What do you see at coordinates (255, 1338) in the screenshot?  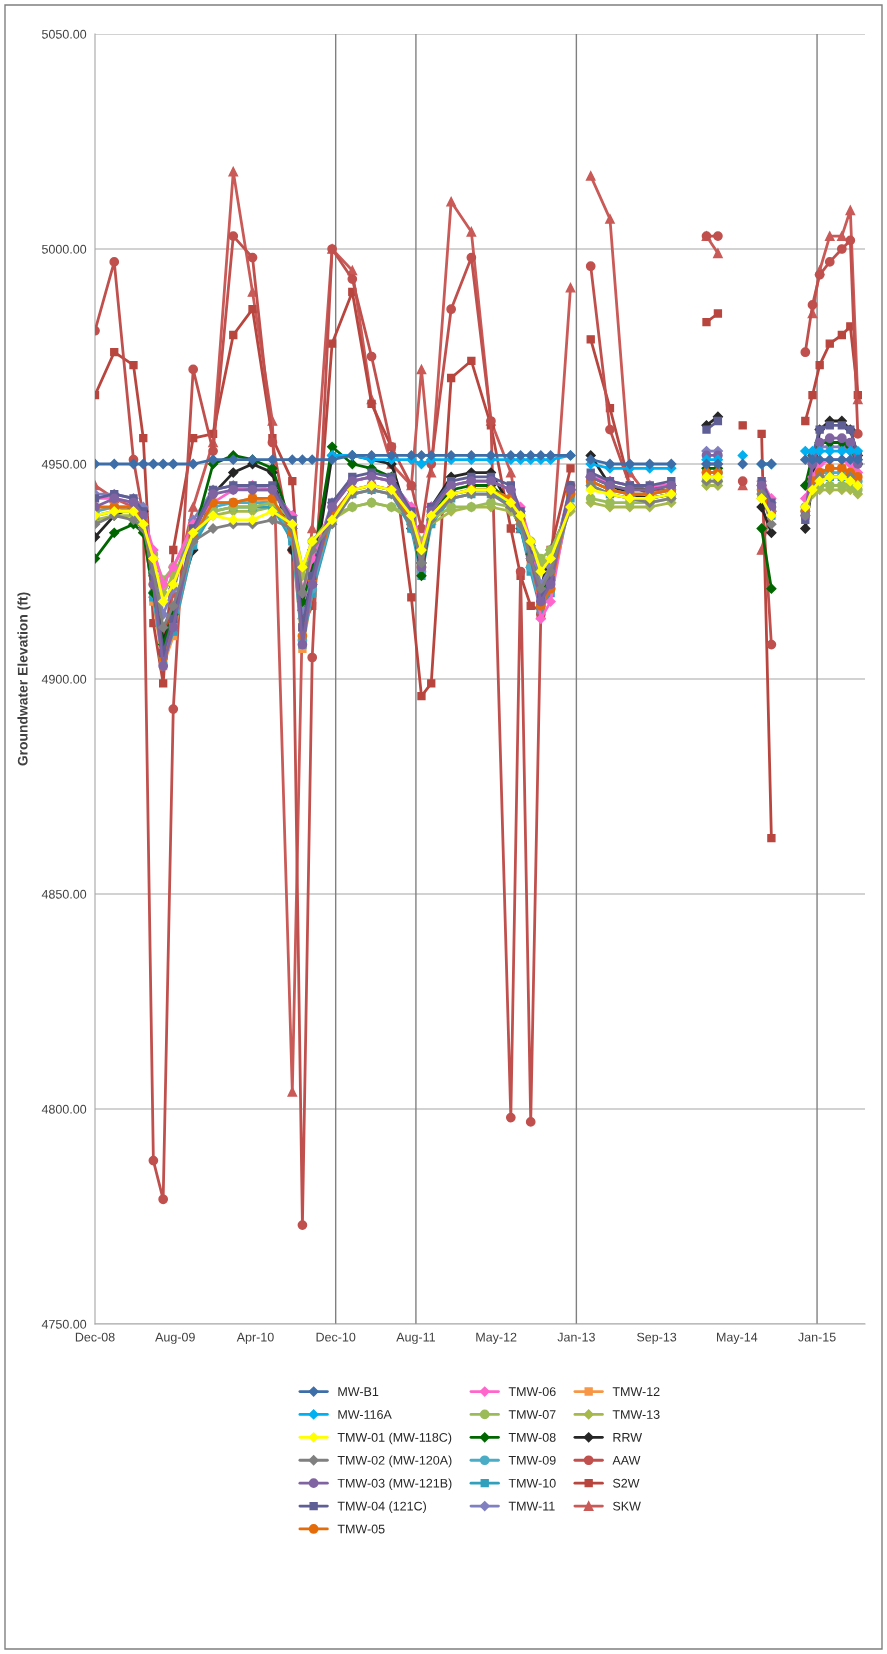 I see `x-tick-label: Apr-10` at bounding box center [255, 1338].